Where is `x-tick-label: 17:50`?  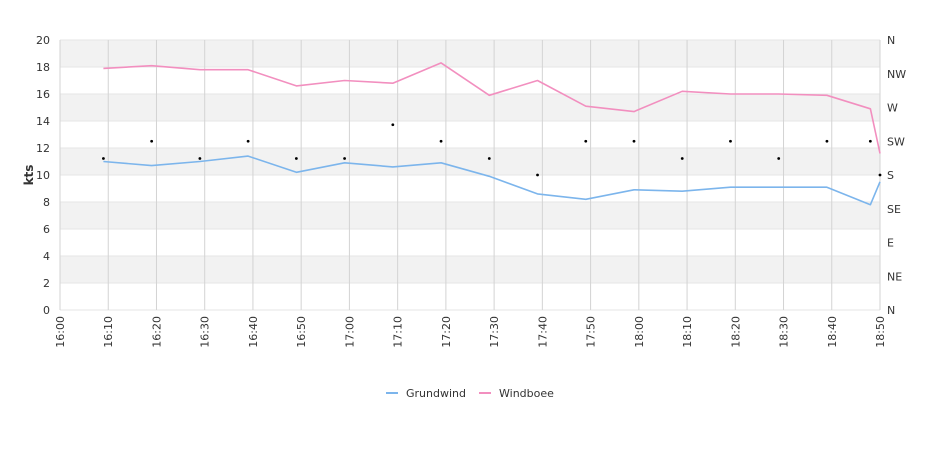
x-tick-label: 17:50 is located at coordinates (591, 332).